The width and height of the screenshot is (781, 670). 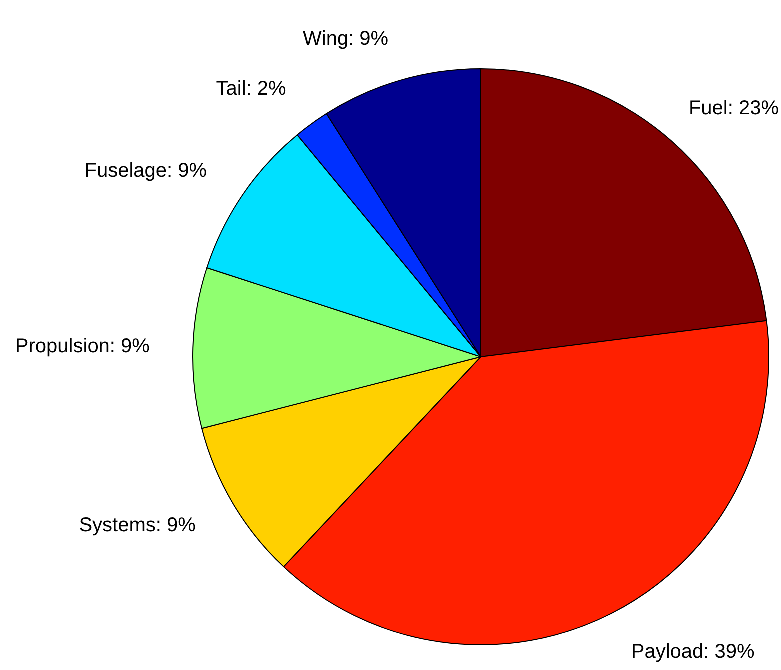 What do you see at coordinates (693, 652) in the screenshot?
I see `slice-label: Payload: 39%` at bounding box center [693, 652].